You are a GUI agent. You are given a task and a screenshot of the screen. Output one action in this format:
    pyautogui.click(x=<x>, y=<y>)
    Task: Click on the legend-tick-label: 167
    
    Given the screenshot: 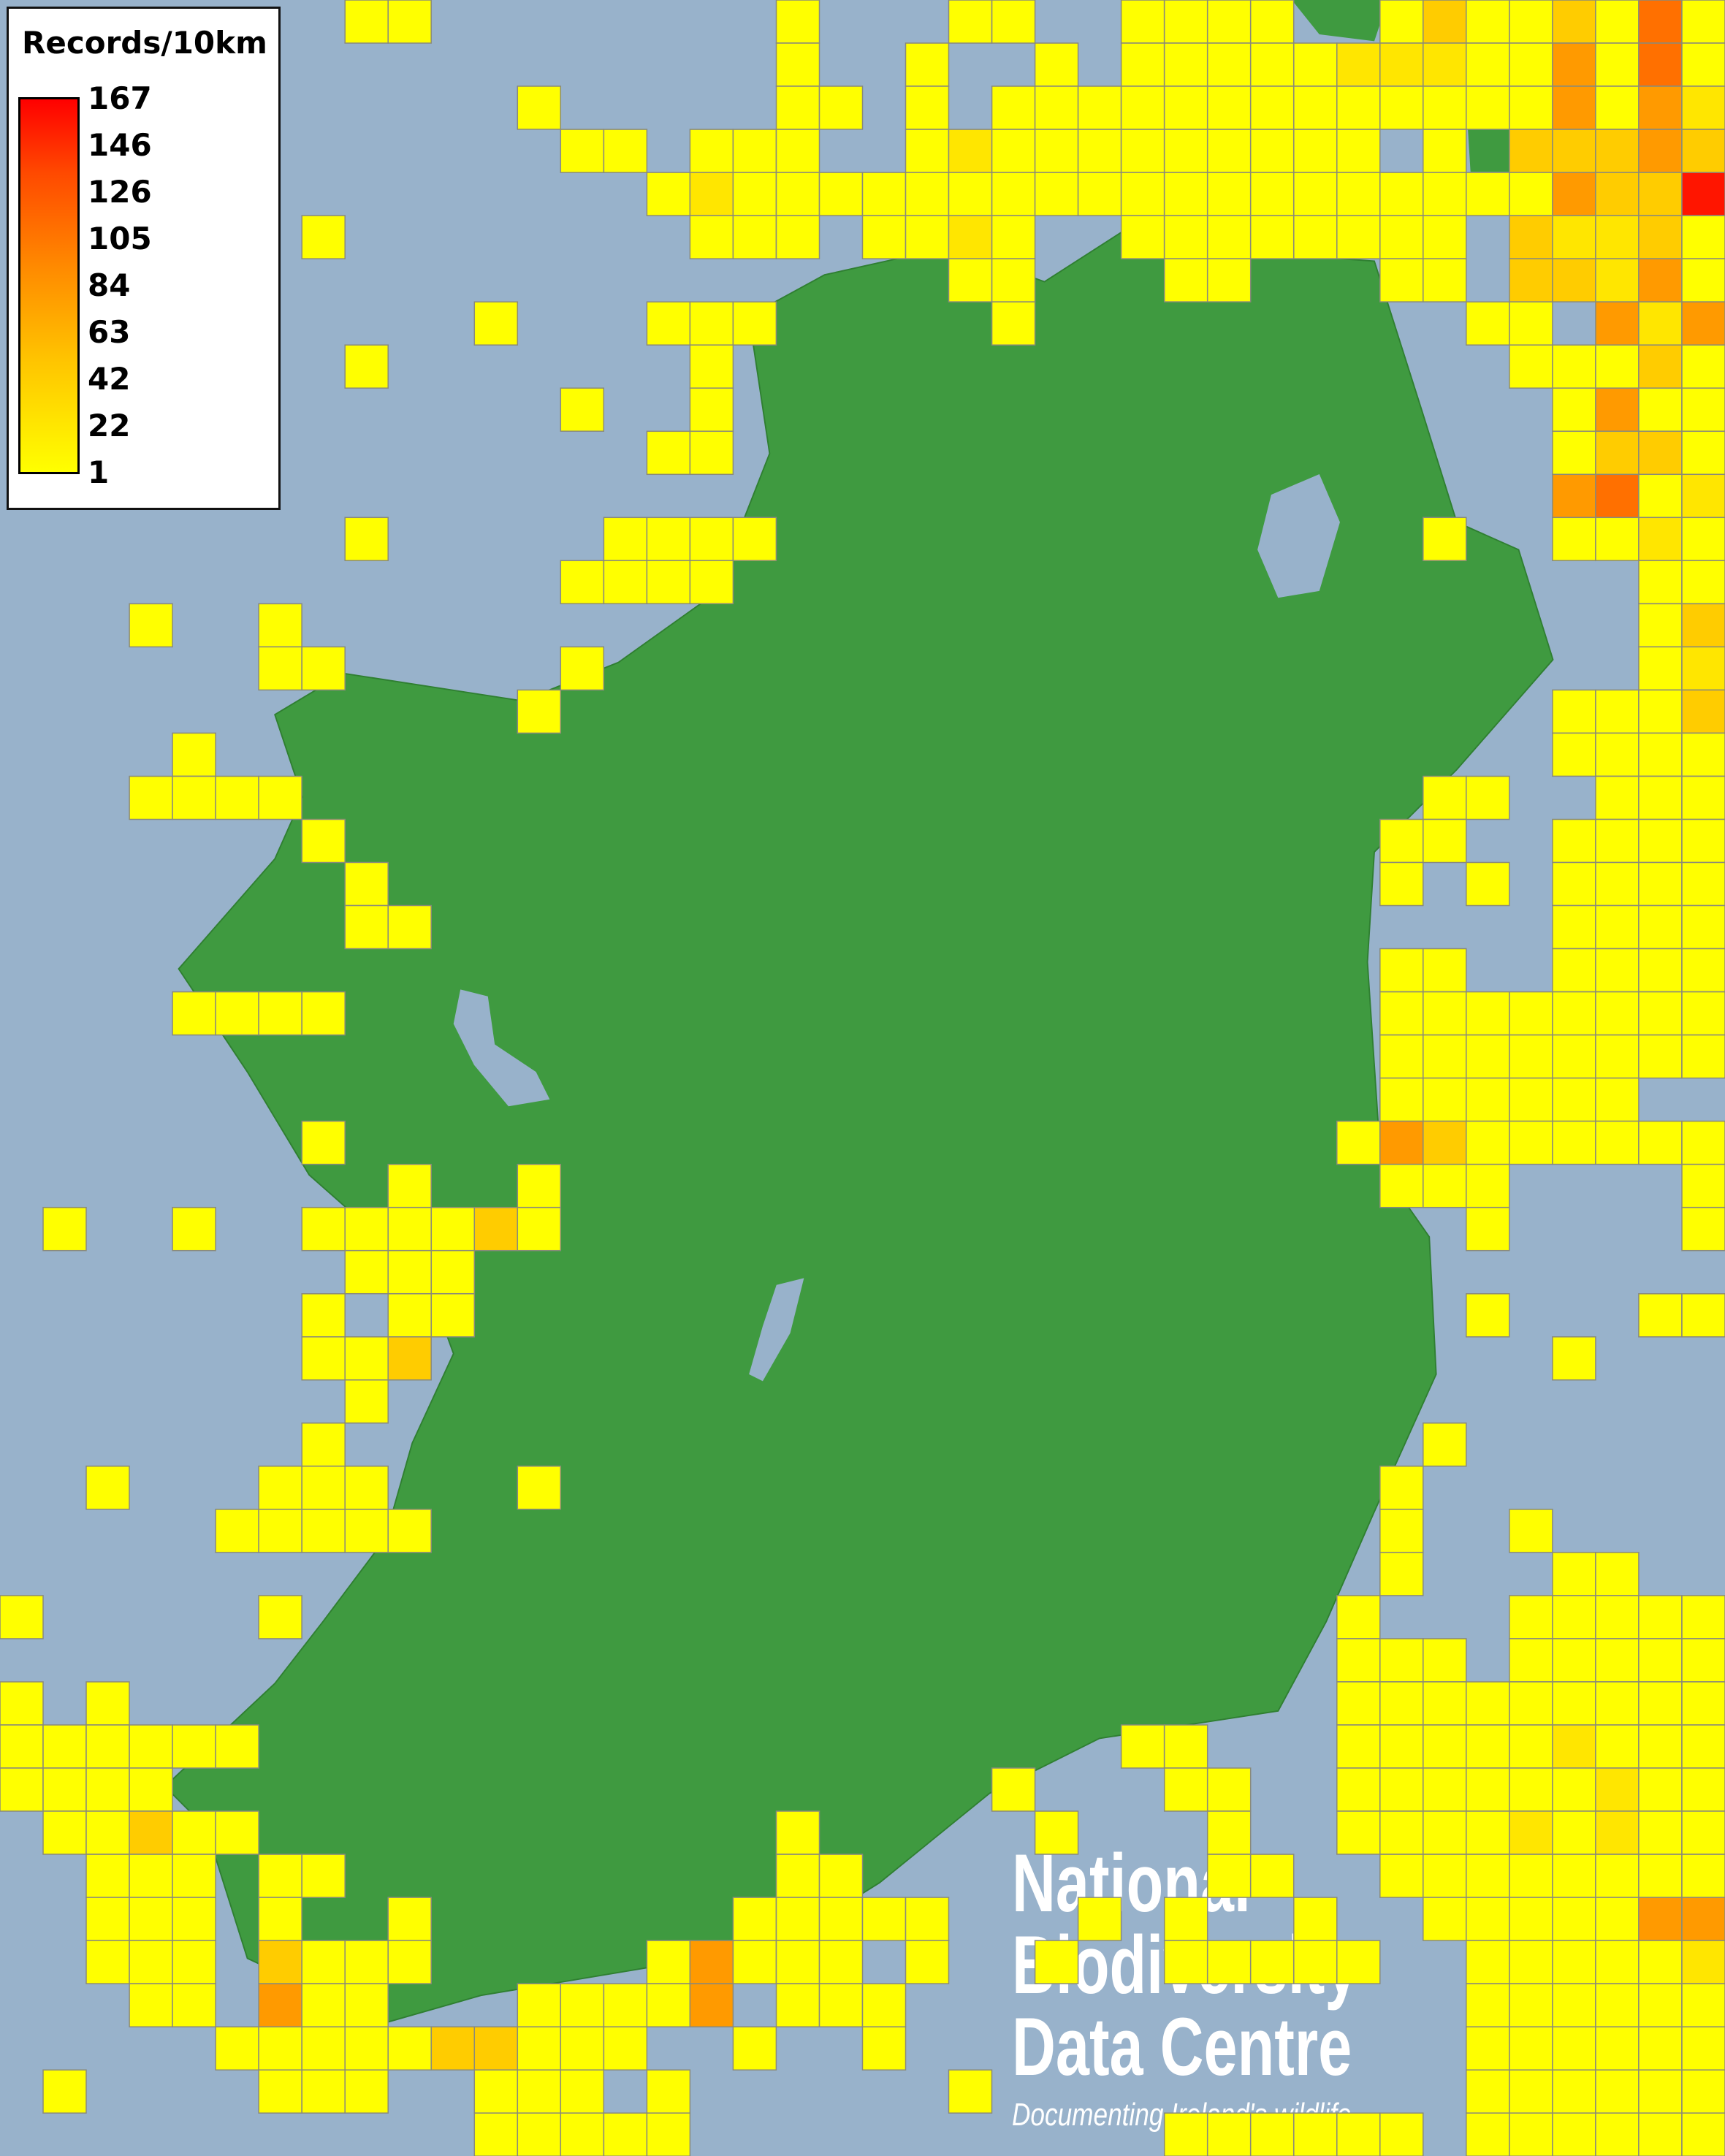 What is the action you would take?
    pyautogui.click(x=120, y=98)
    